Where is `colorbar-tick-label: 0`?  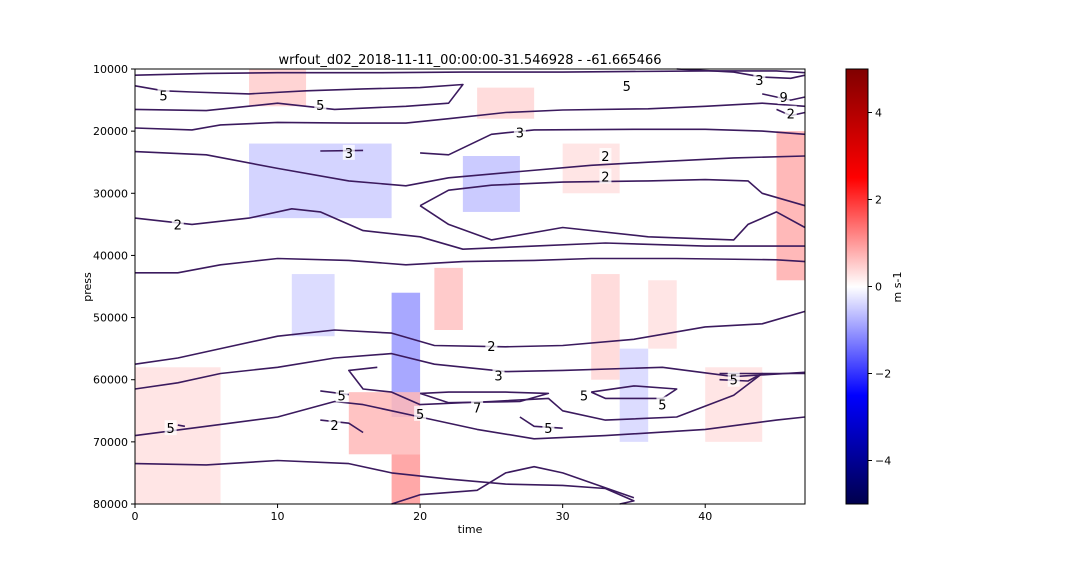
colorbar-tick-label: 0 is located at coordinates (878, 287).